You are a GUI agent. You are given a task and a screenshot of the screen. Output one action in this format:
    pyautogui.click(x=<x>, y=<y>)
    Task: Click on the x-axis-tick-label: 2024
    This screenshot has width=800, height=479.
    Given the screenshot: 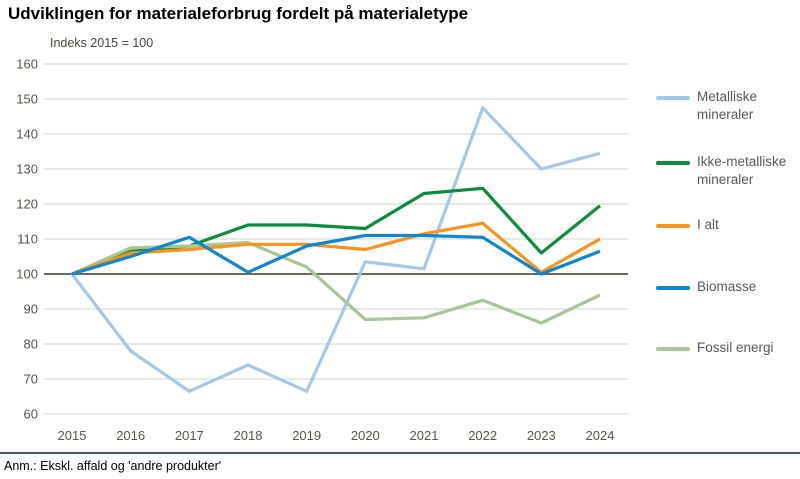 What is the action you would take?
    pyautogui.click(x=600, y=435)
    